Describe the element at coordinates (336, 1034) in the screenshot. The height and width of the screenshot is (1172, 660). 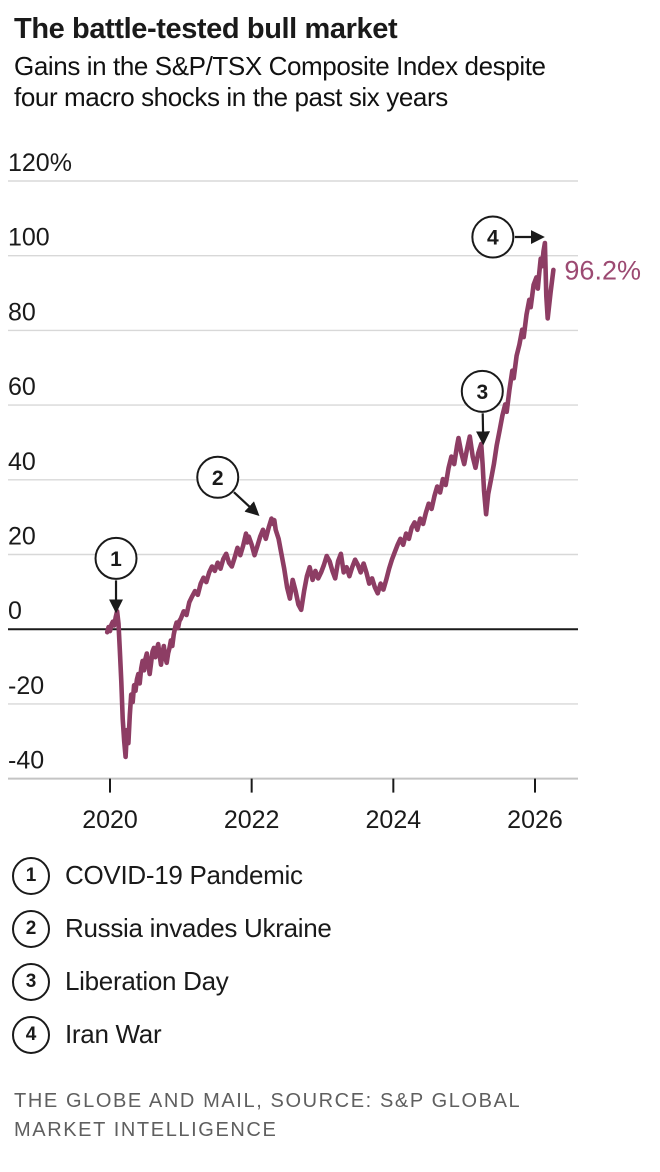
I see `legend-item-iran-war: 4 Iran War` at that location.